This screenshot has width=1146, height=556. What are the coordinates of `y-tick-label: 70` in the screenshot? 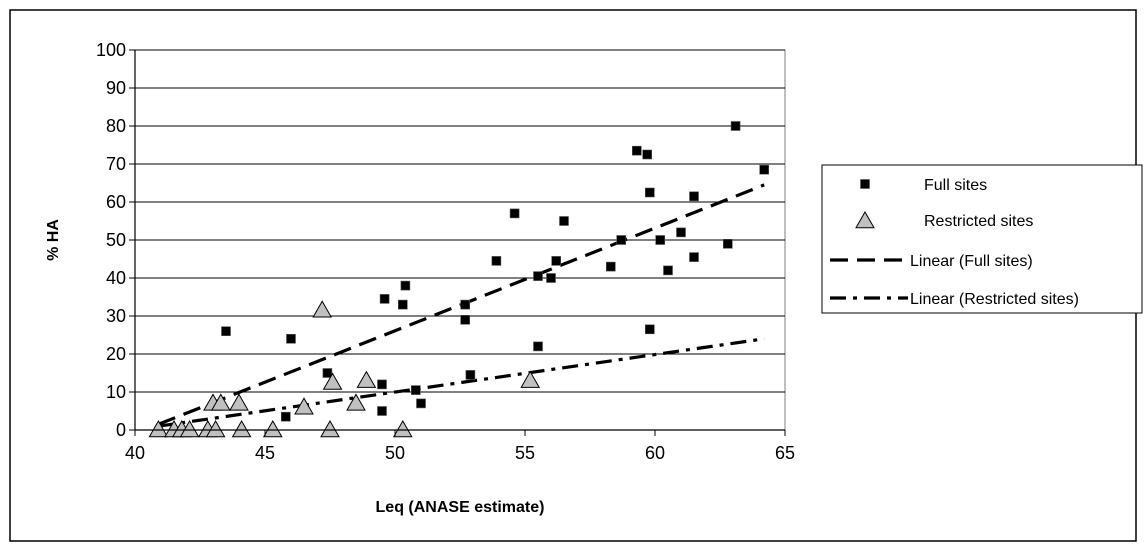 It's located at (116, 164).